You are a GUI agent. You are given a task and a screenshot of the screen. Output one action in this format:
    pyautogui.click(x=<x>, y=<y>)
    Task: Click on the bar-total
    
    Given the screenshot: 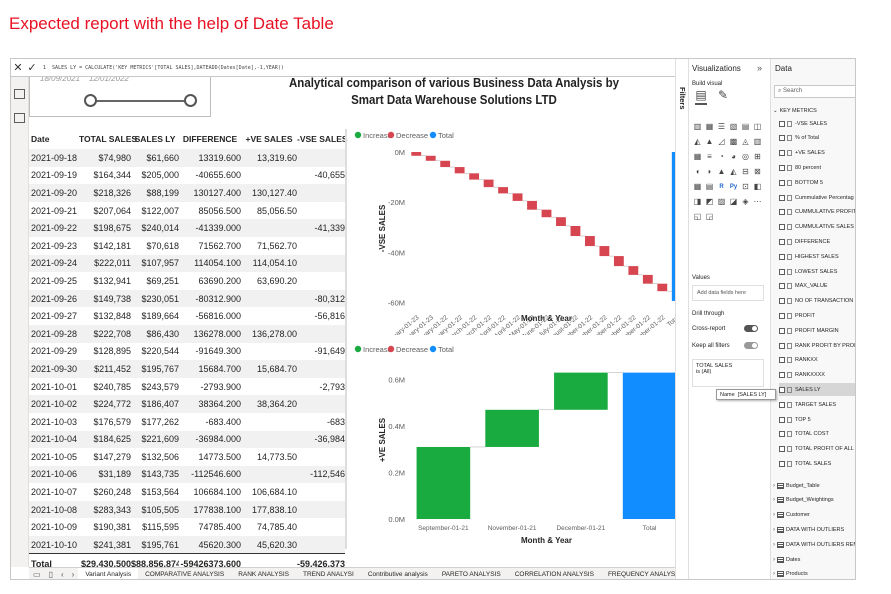 What is the action you would take?
    pyautogui.click(x=649, y=445)
    